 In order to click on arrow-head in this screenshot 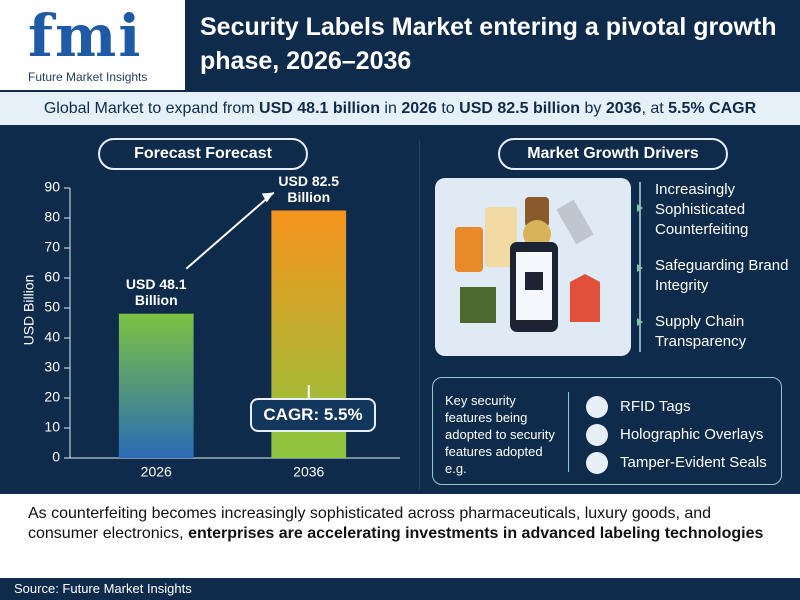, I will do `click(267, 197)`.